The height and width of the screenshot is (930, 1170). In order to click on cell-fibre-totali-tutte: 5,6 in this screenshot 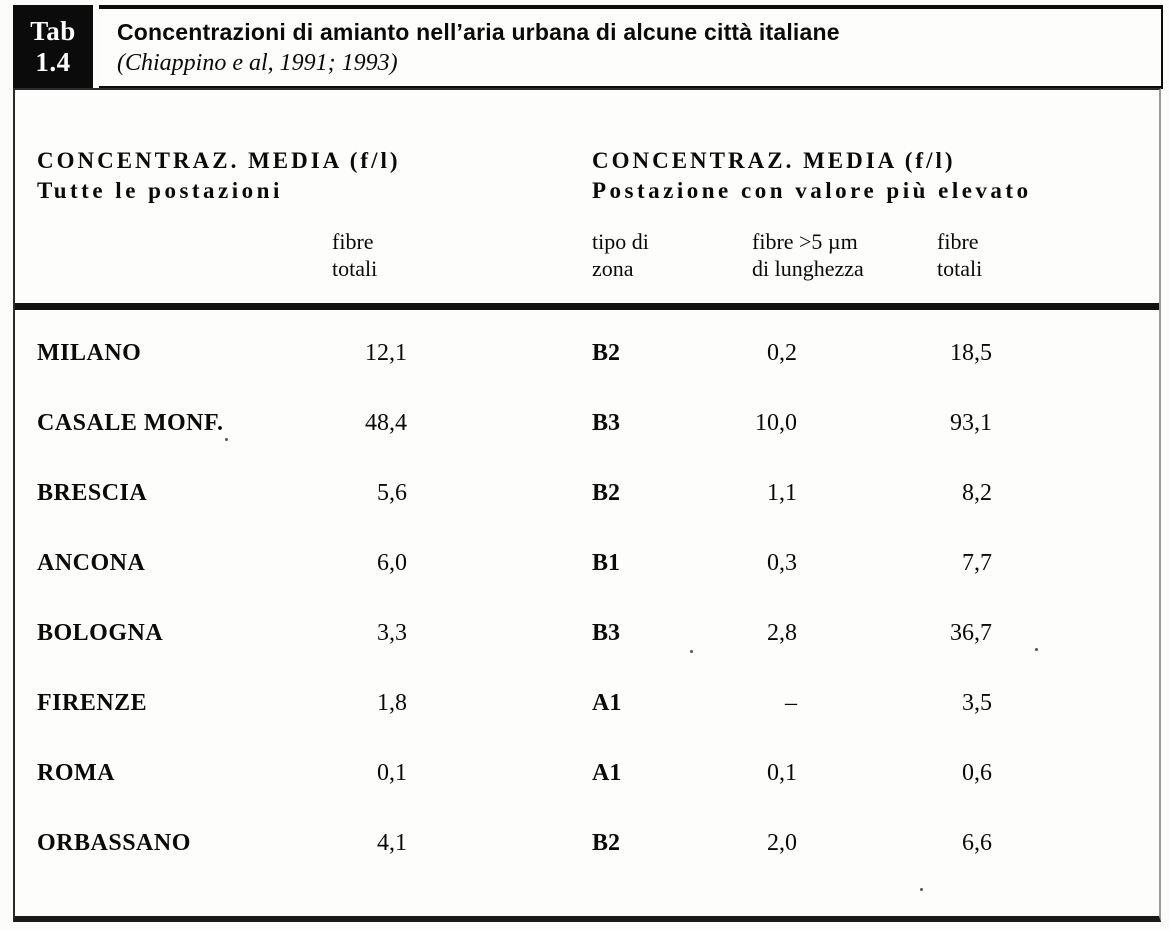, I will do `click(392, 493)`.